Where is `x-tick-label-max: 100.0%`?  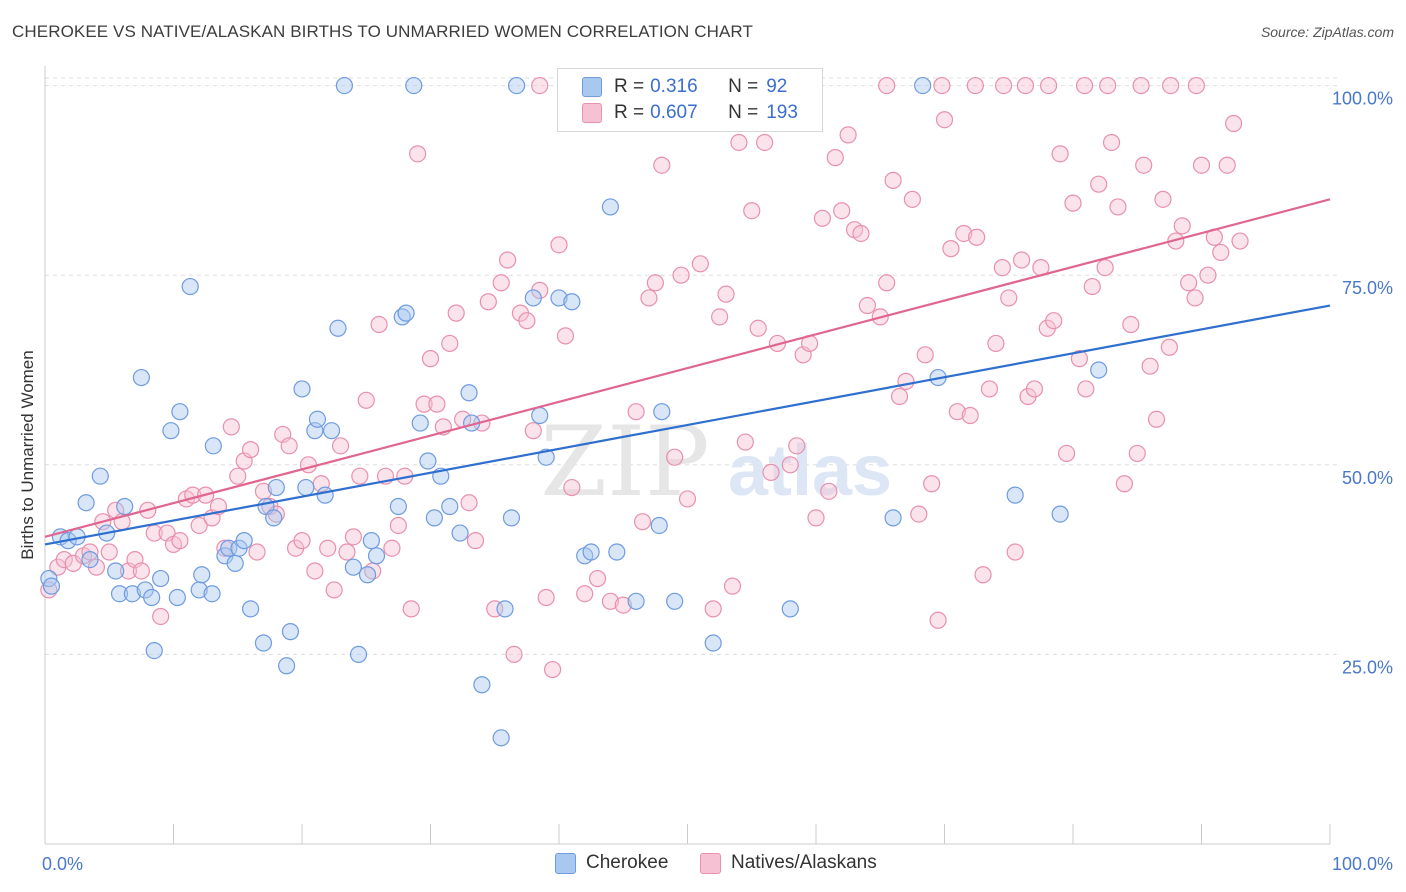 x-tick-label-max: 100.0% is located at coordinates (1362, 864).